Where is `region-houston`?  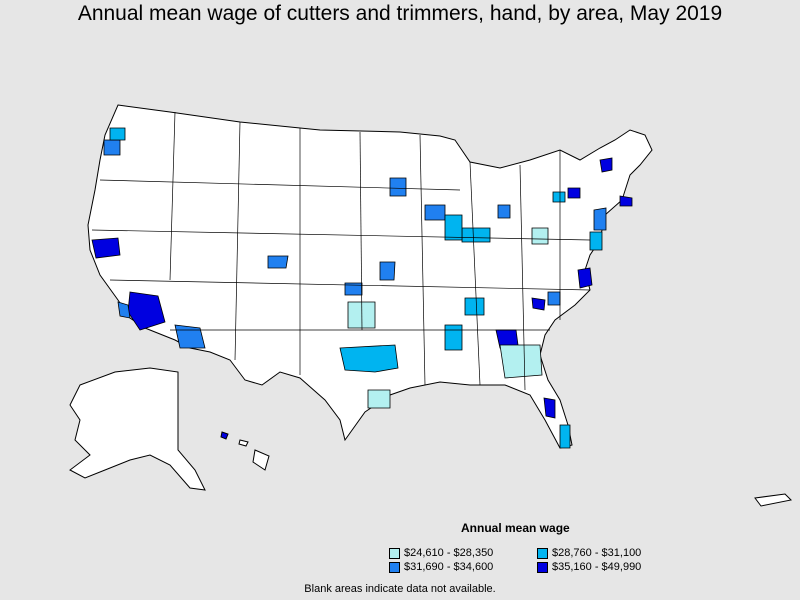
region-houston is located at coordinates (379, 399).